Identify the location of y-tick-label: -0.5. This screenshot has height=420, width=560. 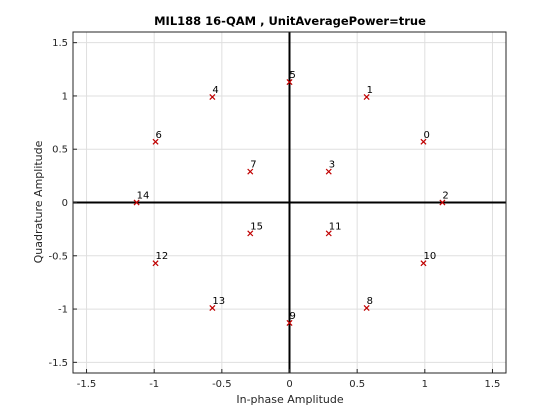
(58, 256).